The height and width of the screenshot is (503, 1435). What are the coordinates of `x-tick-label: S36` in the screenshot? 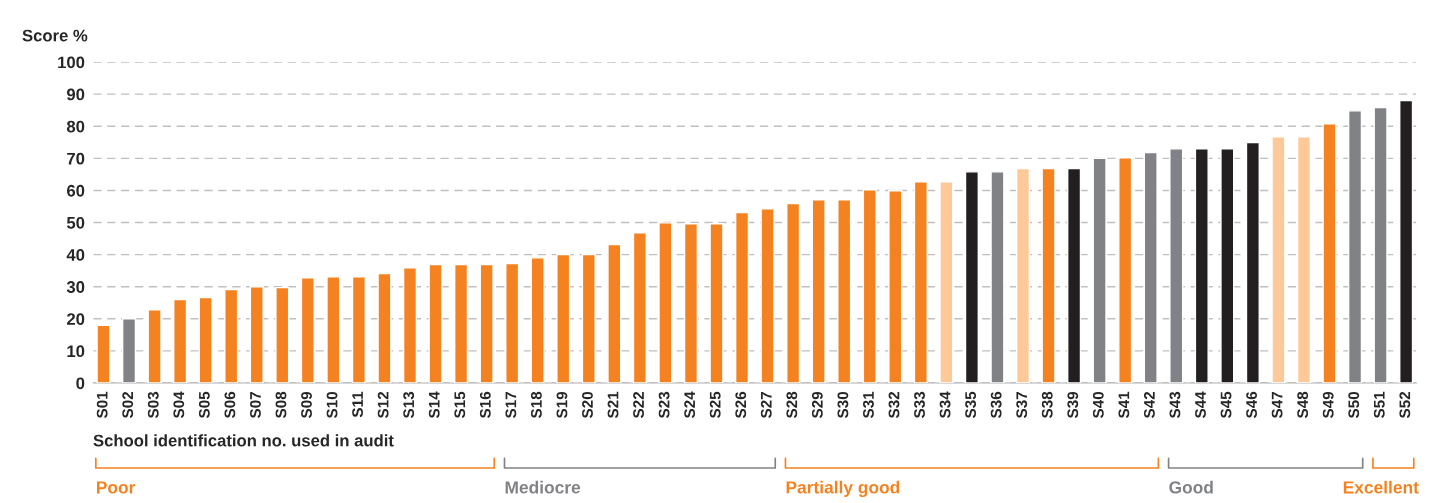 It's located at (996, 405).